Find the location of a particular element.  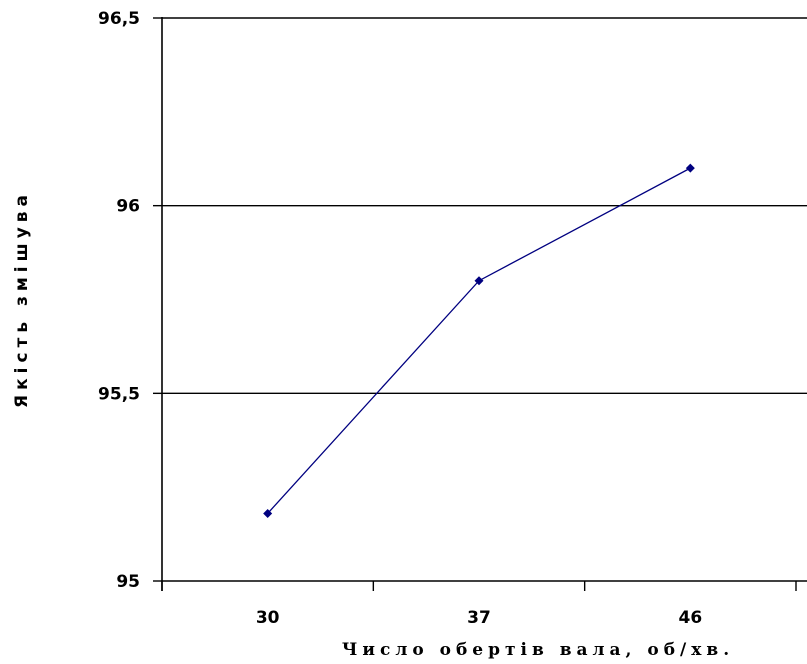

y-tick-label-0: 95 is located at coordinates (128, 582).